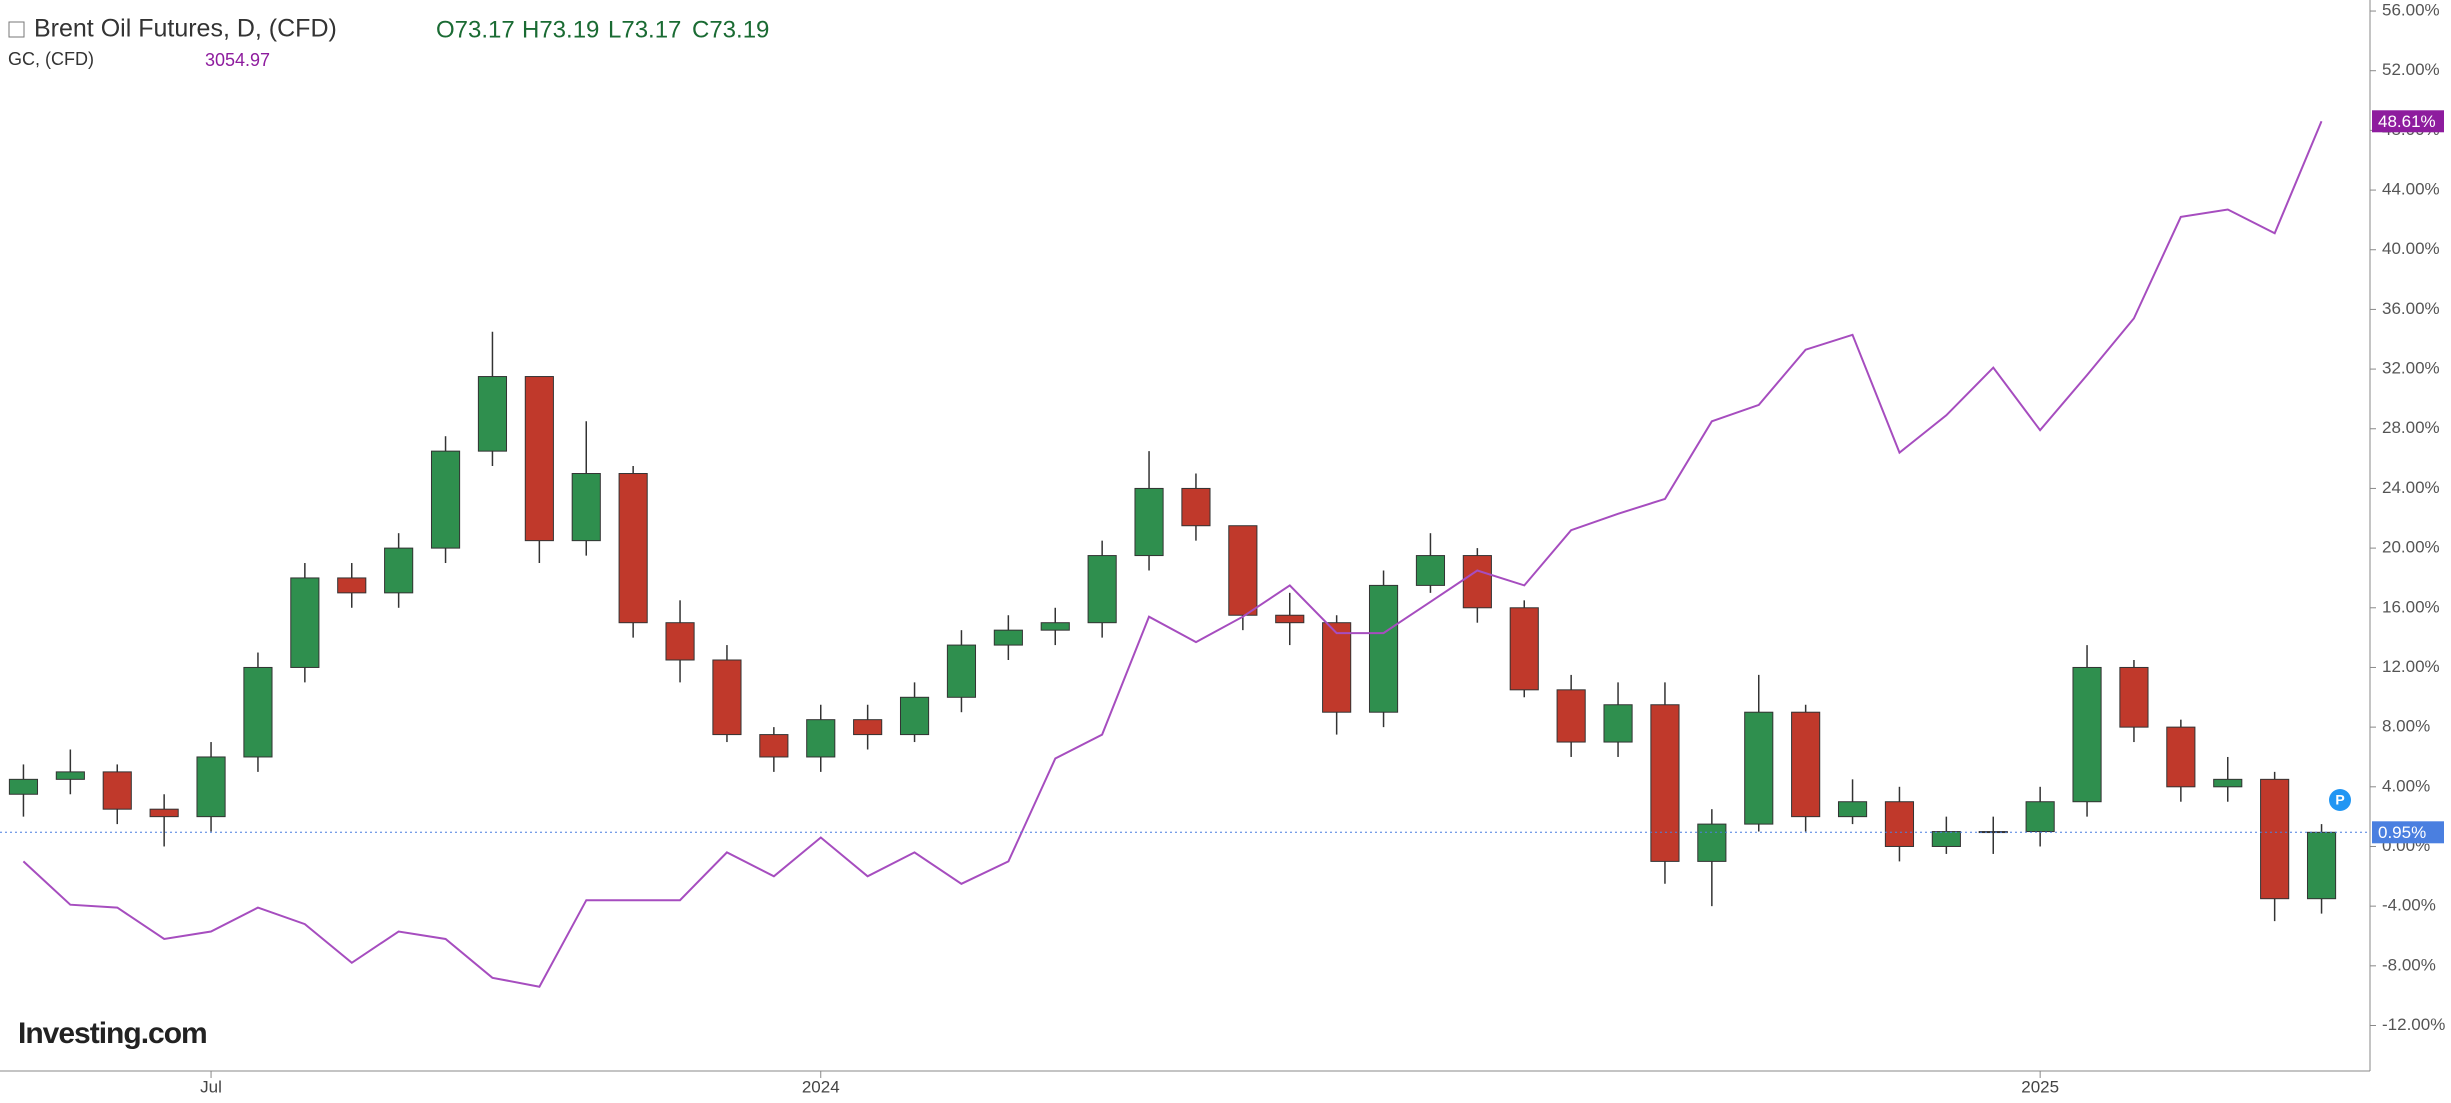  Describe the element at coordinates (821, 1086) in the screenshot. I see `x-tick-label: 2024` at that location.